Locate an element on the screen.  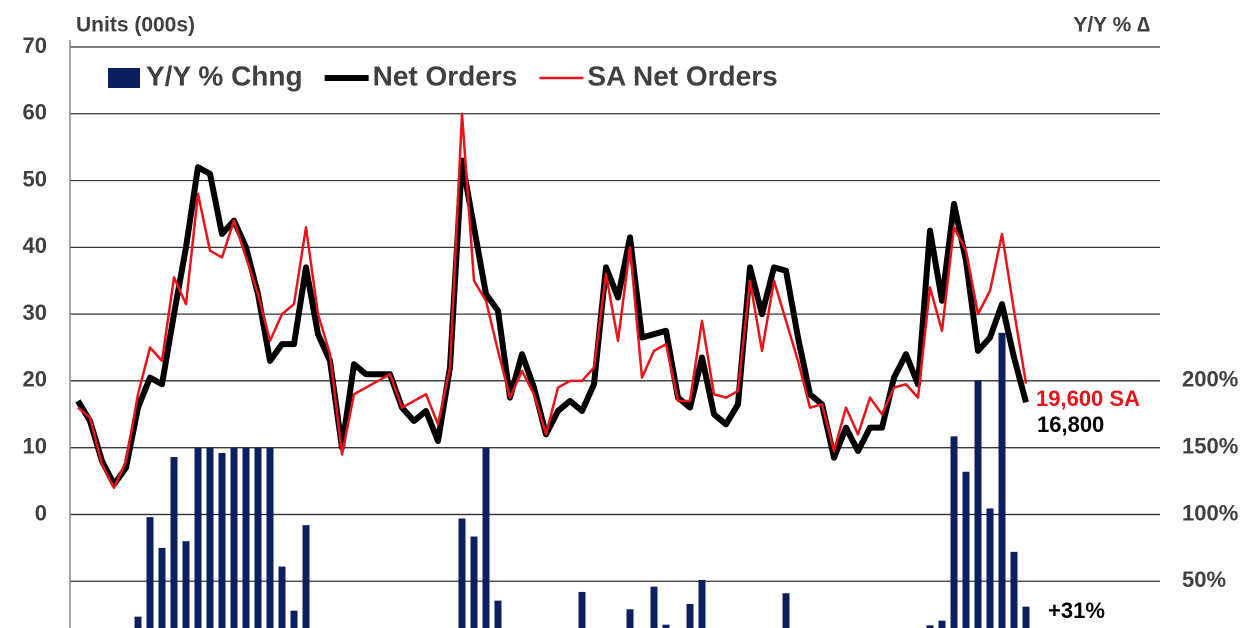
y2-tick-label: 150% is located at coordinates (1210, 446).